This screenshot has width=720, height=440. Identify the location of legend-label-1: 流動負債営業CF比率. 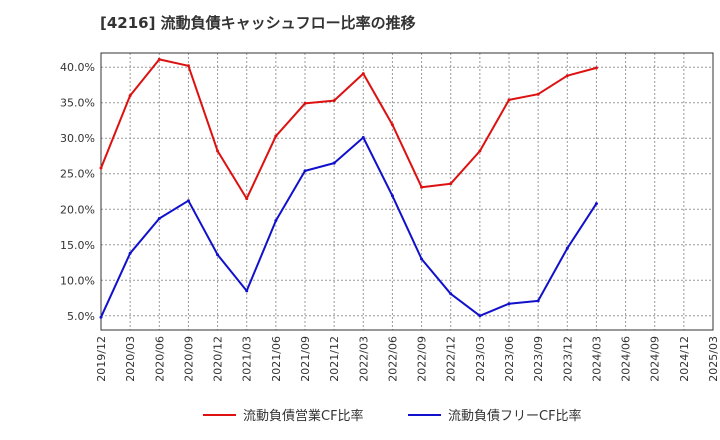
(303, 416).